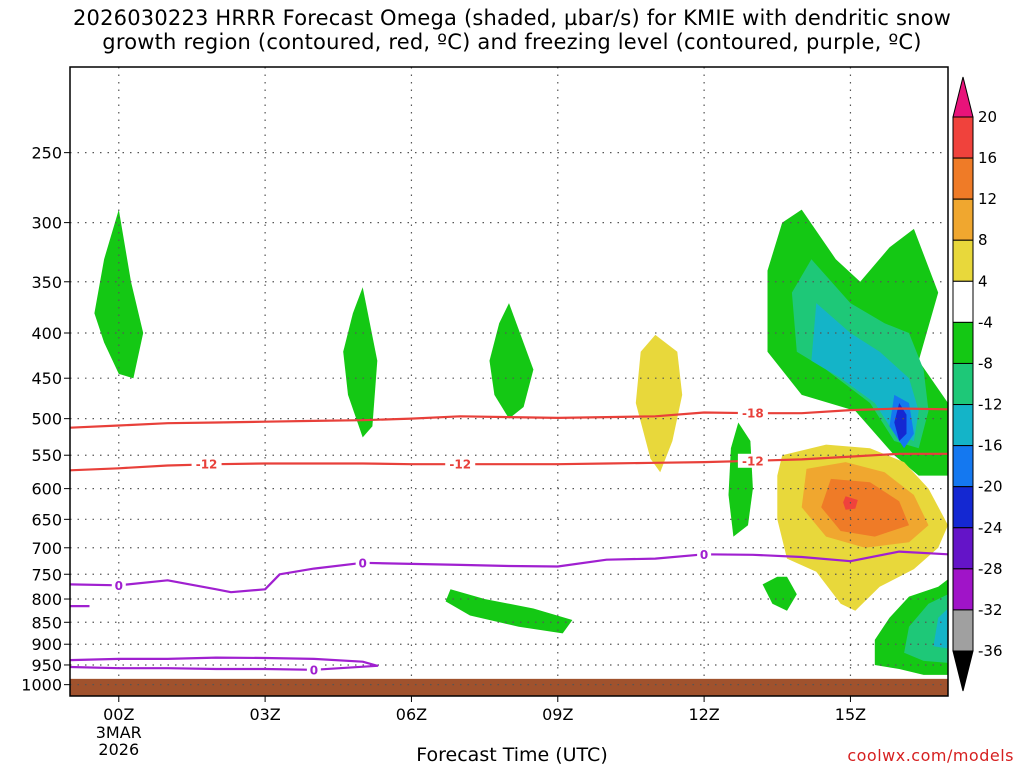  What do you see at coordinates (46, 282) in the screenshot?
I see `y-tick-label: 350` at bounding box center [46, 282].